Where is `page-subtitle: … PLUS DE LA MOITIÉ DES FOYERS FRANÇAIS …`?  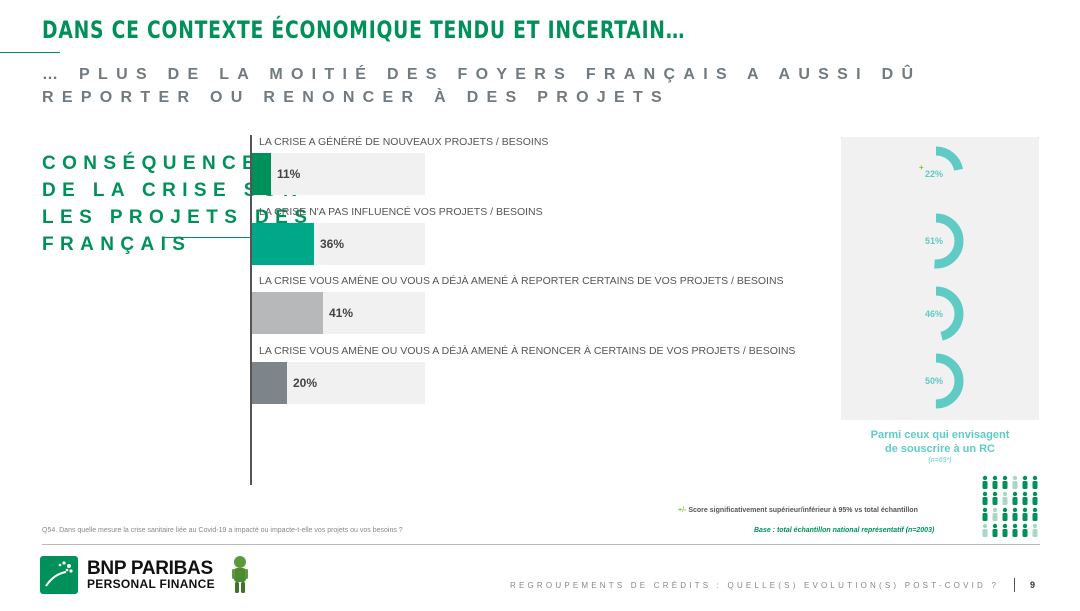
page-subtitle: … PLUS DE LA MOITIÉ DES FOYERS FRANÇAIS … is located at coordinates (482, 86).